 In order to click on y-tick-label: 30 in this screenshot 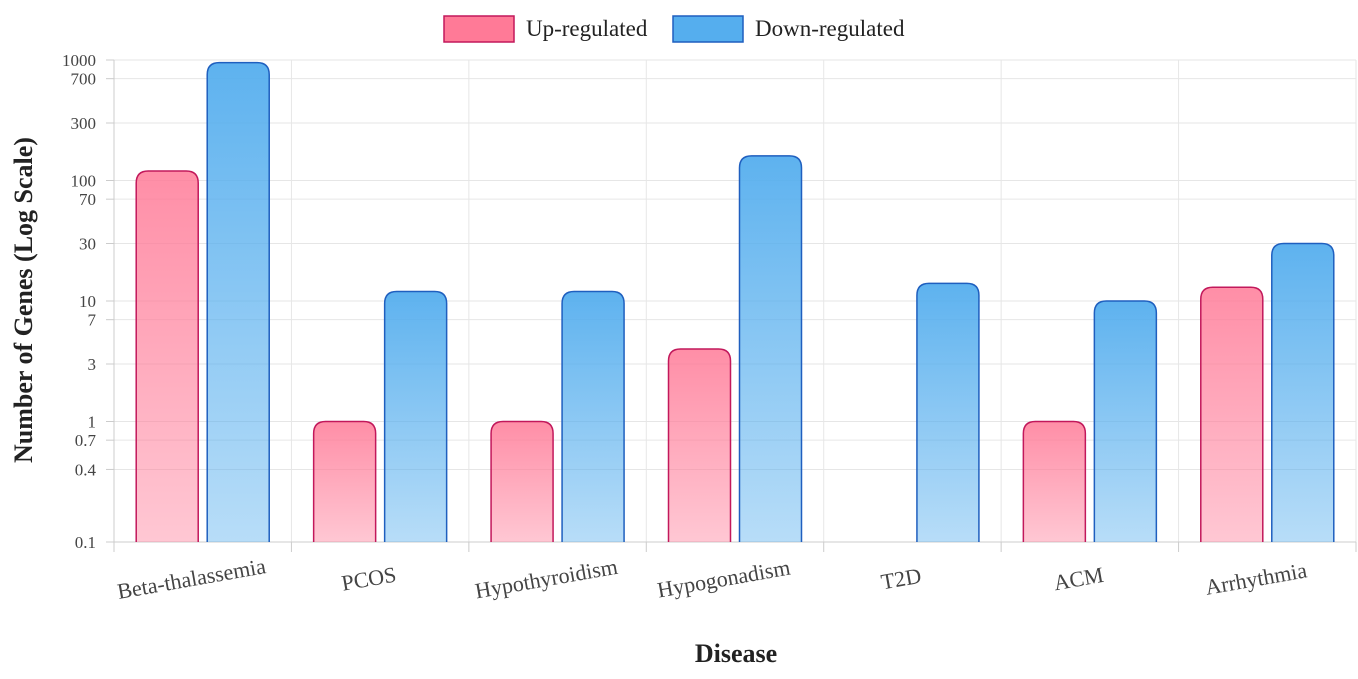, I will do `click(87, 244)`.